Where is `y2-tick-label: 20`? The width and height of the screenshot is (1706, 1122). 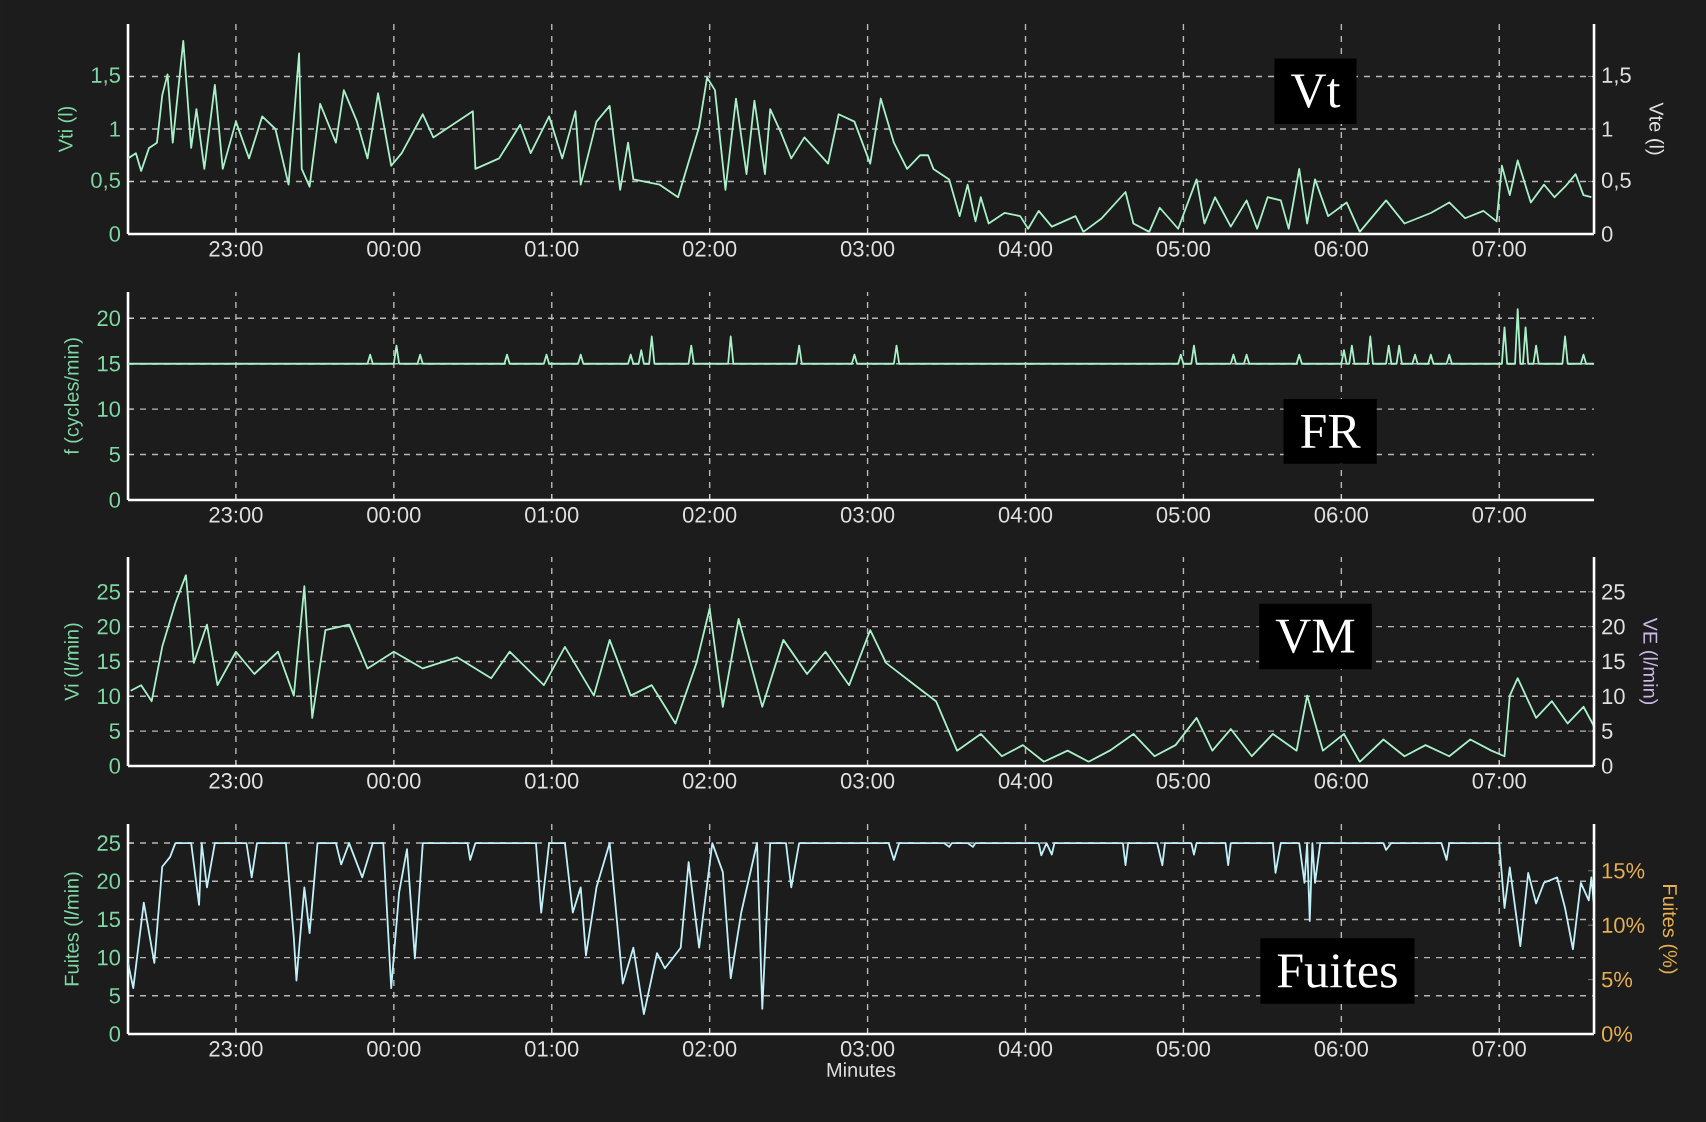 y2-tick-label: 20 is located at coordinates (1613, 626).